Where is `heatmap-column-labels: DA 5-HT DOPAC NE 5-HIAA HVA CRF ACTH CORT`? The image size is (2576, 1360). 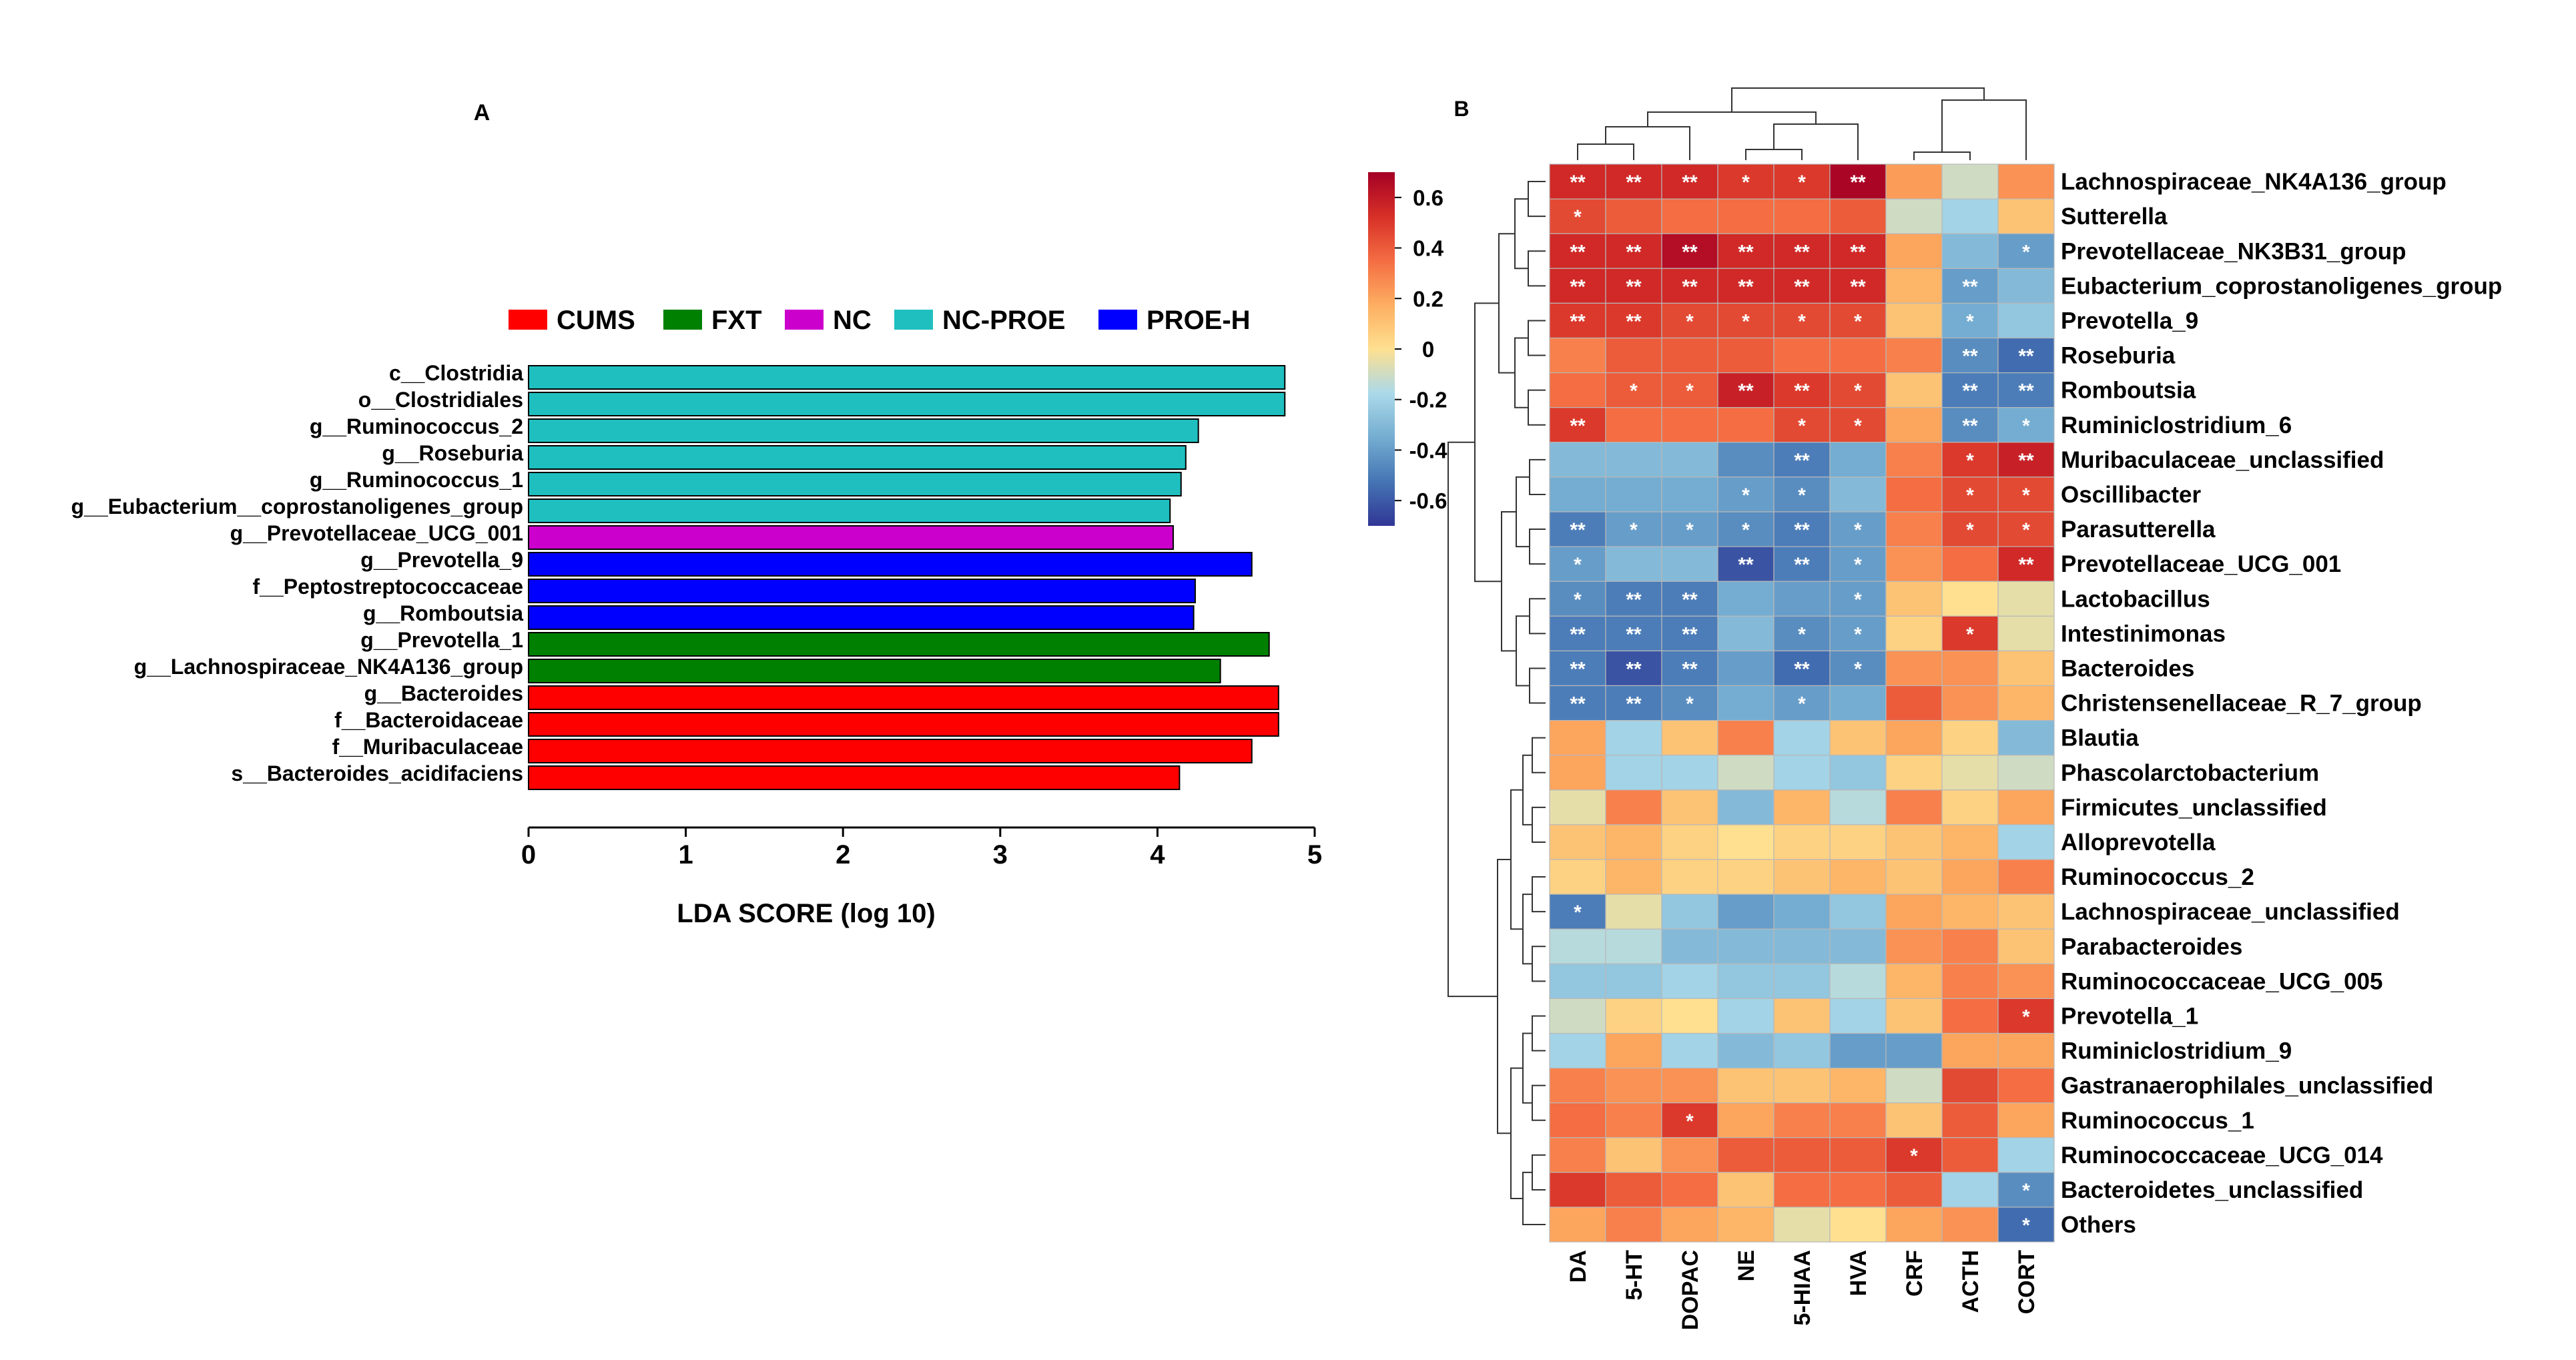 heatmap-column-labels: DA 5-HT DOPAC NE 5-HIAA HVA CRF ACTH CORT is located at coordinates (1803, 1290).